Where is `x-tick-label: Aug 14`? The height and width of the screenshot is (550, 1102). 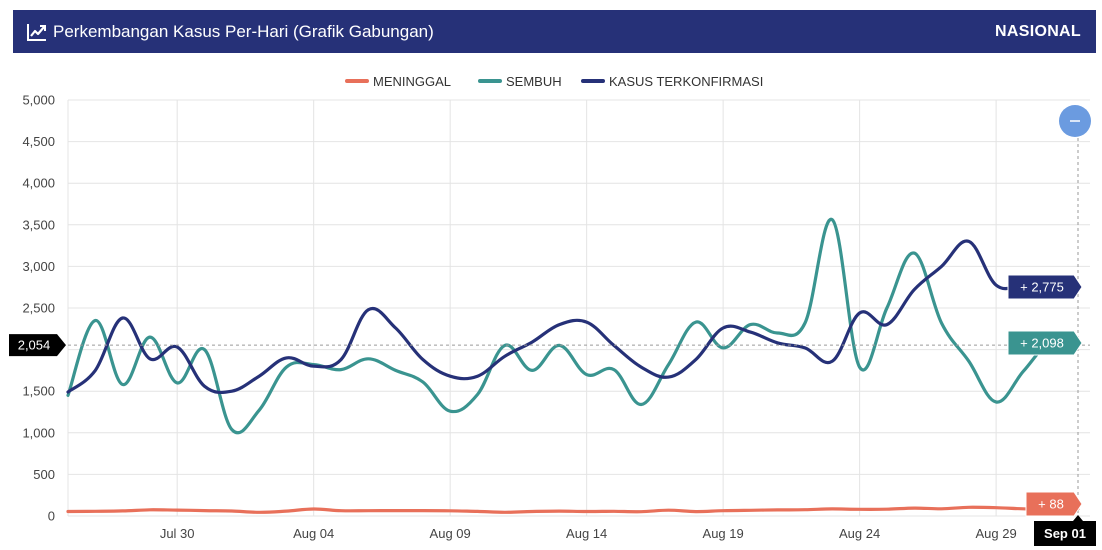 x-tick-label: Aug 14 is located at coordinates (586, 533).